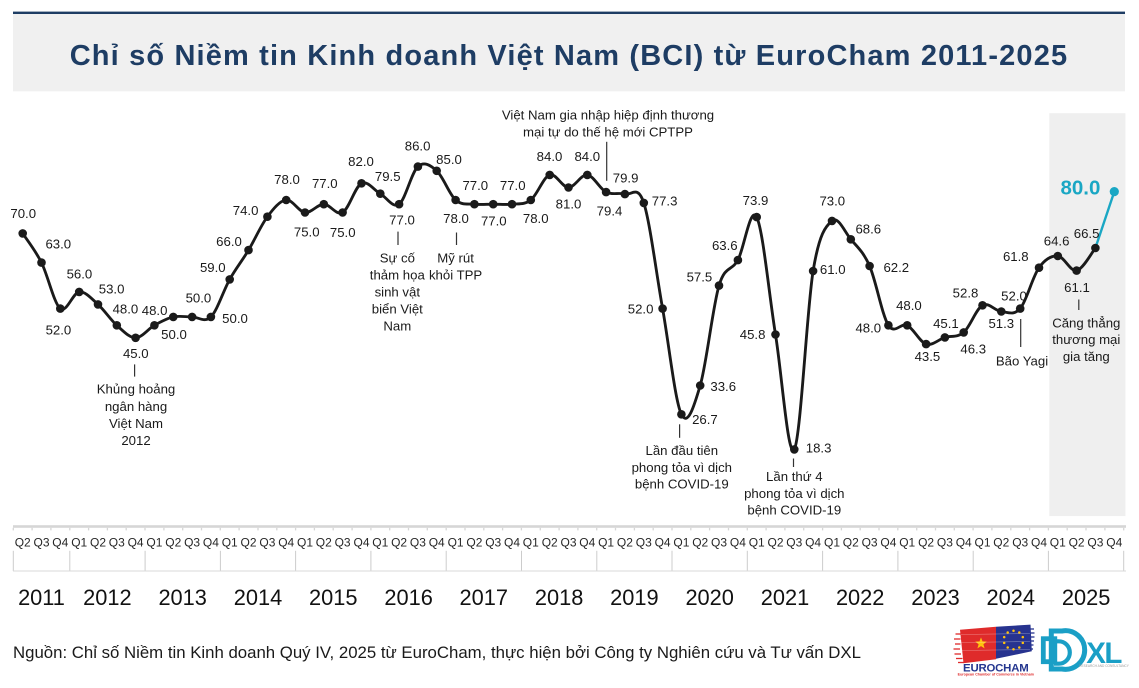  Describe the element at coordinates (80, 274) in the screenshot. I see `svg-text: 56.0` at that location.